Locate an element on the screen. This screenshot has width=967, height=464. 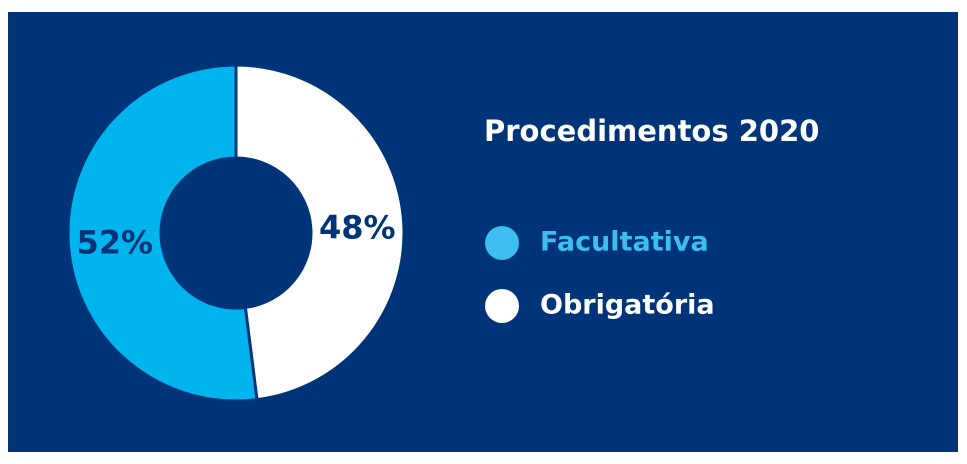
value-label: 48% is located at coordinates (357, 227).